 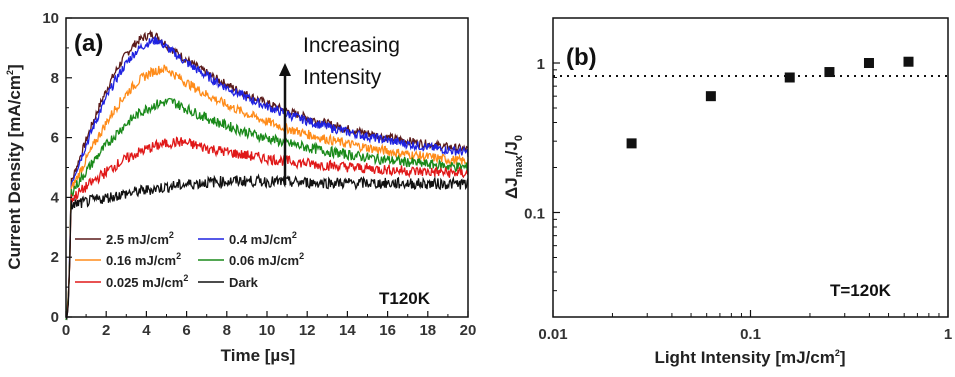 What do you see at coordinates (147, 281) in the screenshot?
I see `legend-entry: 0.025 mJ/cm2` at bounding box center [147, 281].